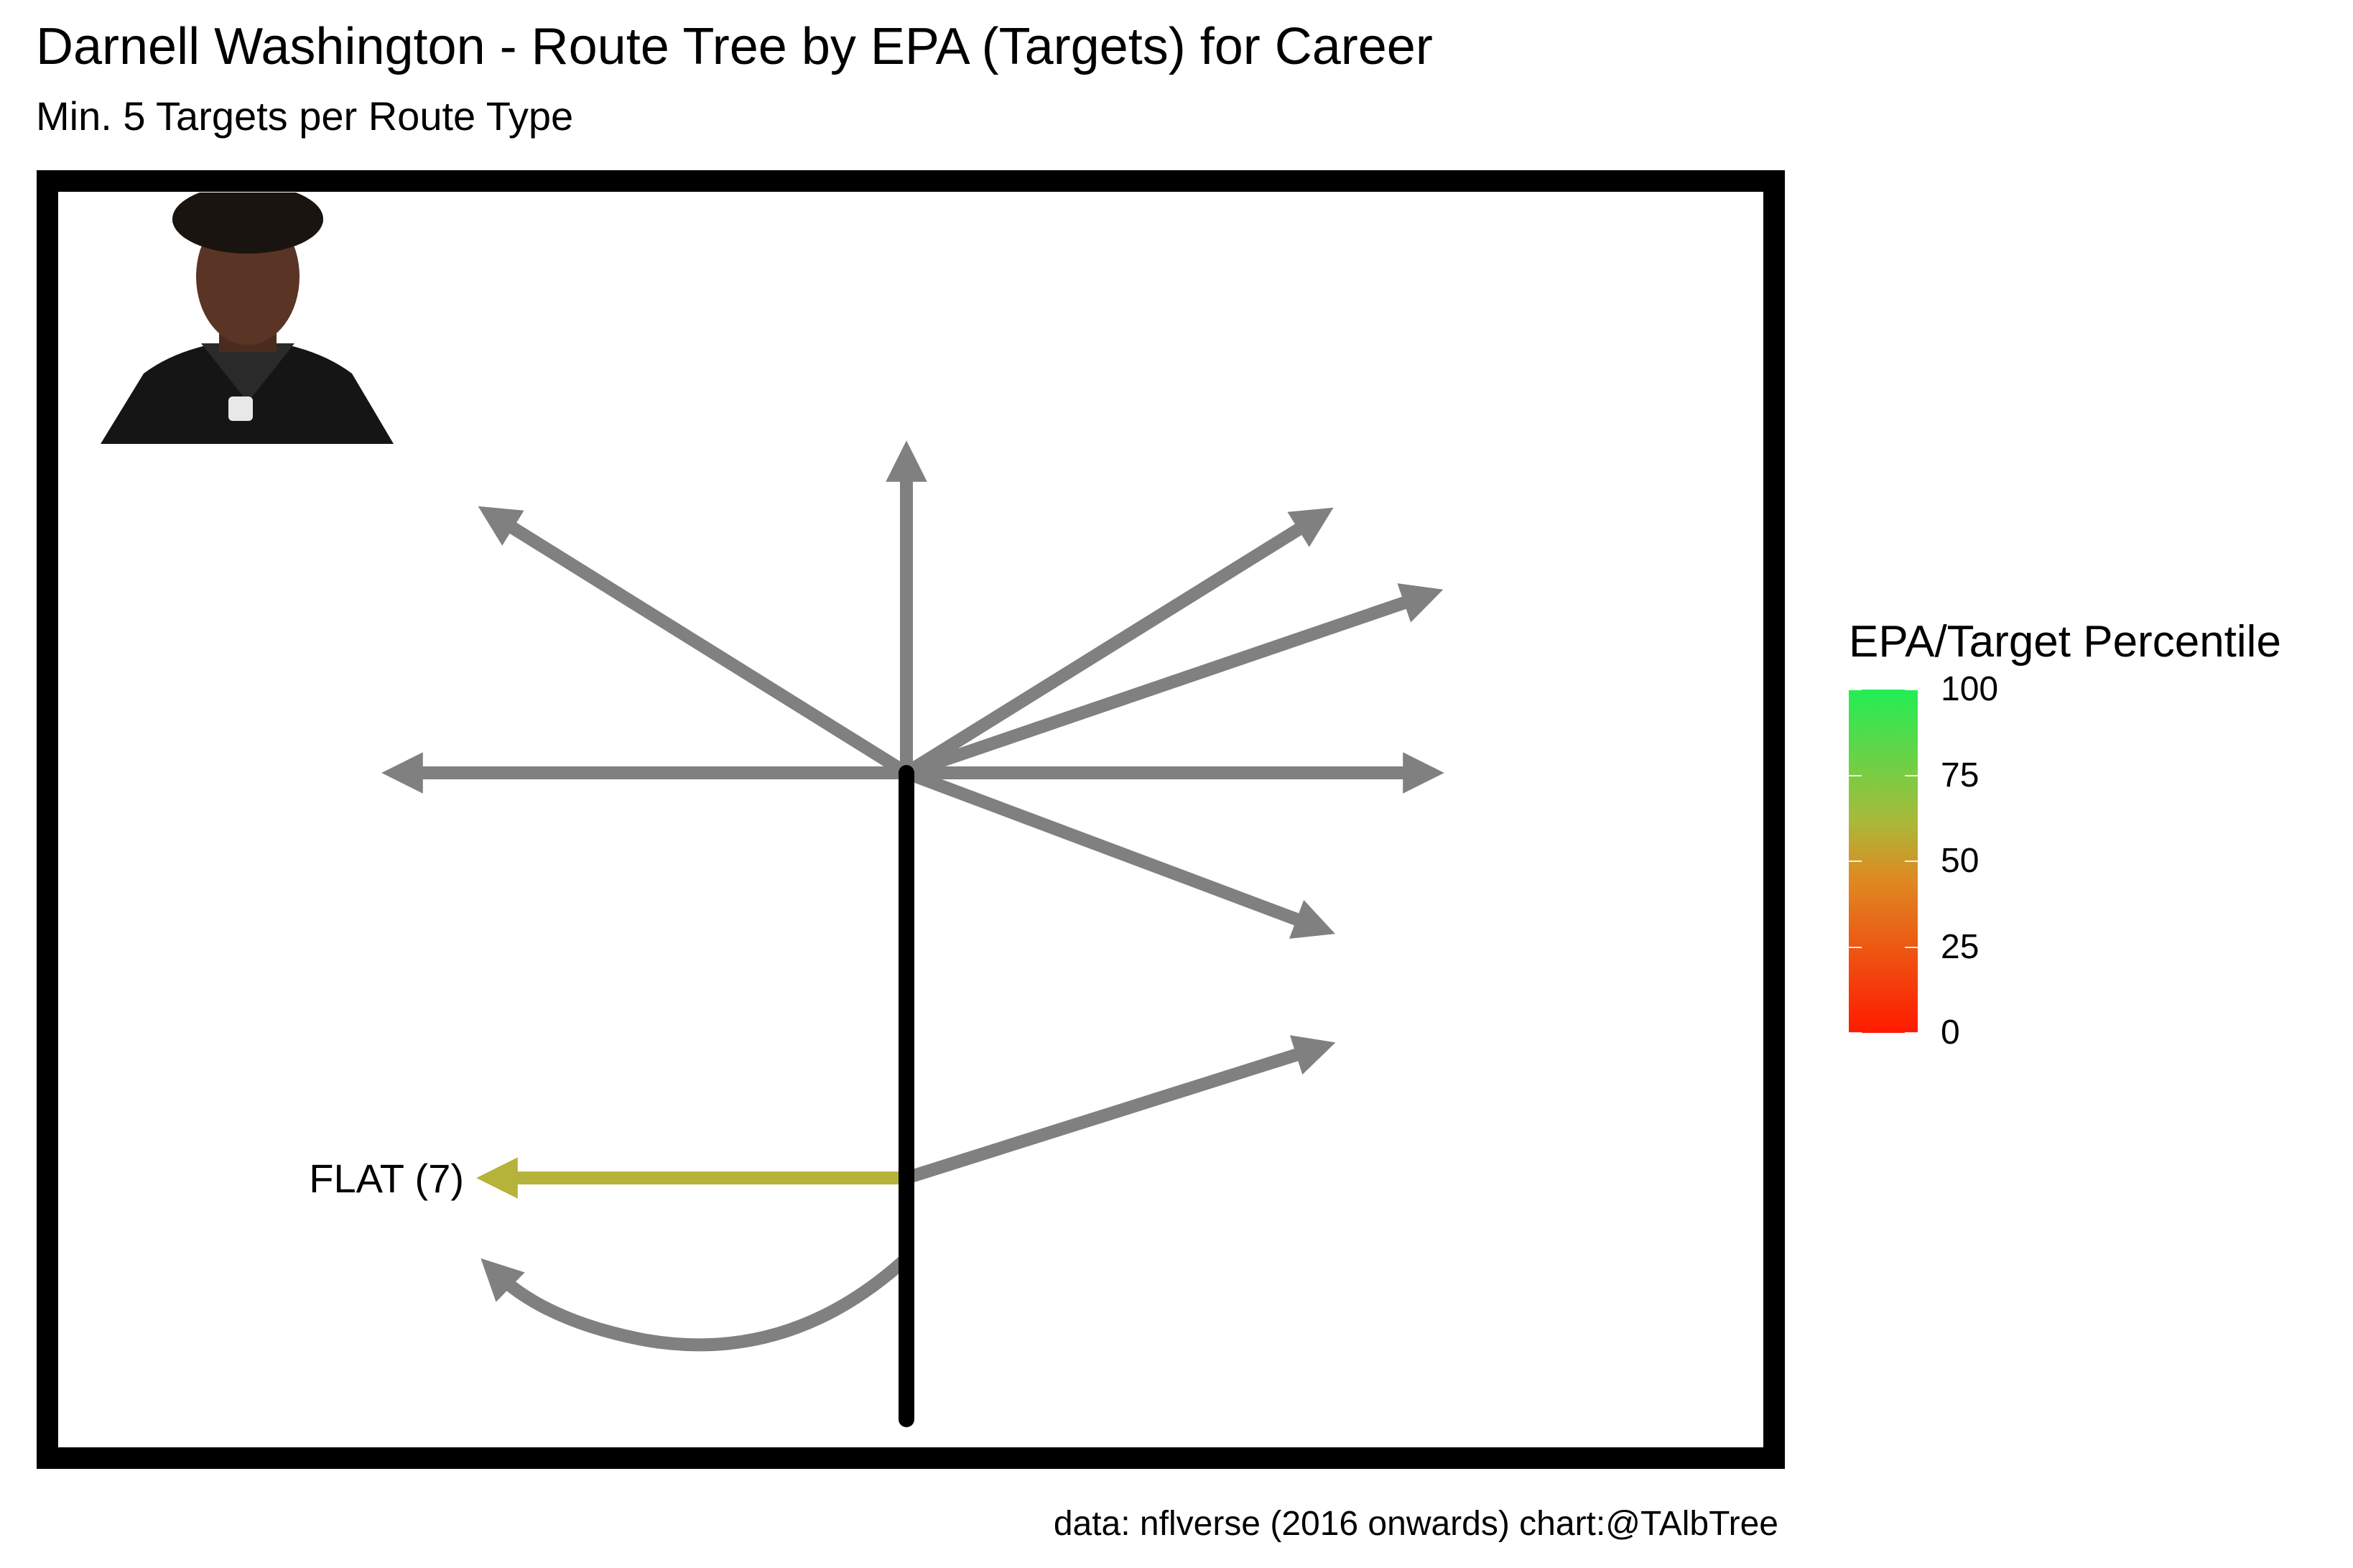 The width and height of the screenshot is (2353, 1568). I want to click on route-deep-out, so click(1172, 681).